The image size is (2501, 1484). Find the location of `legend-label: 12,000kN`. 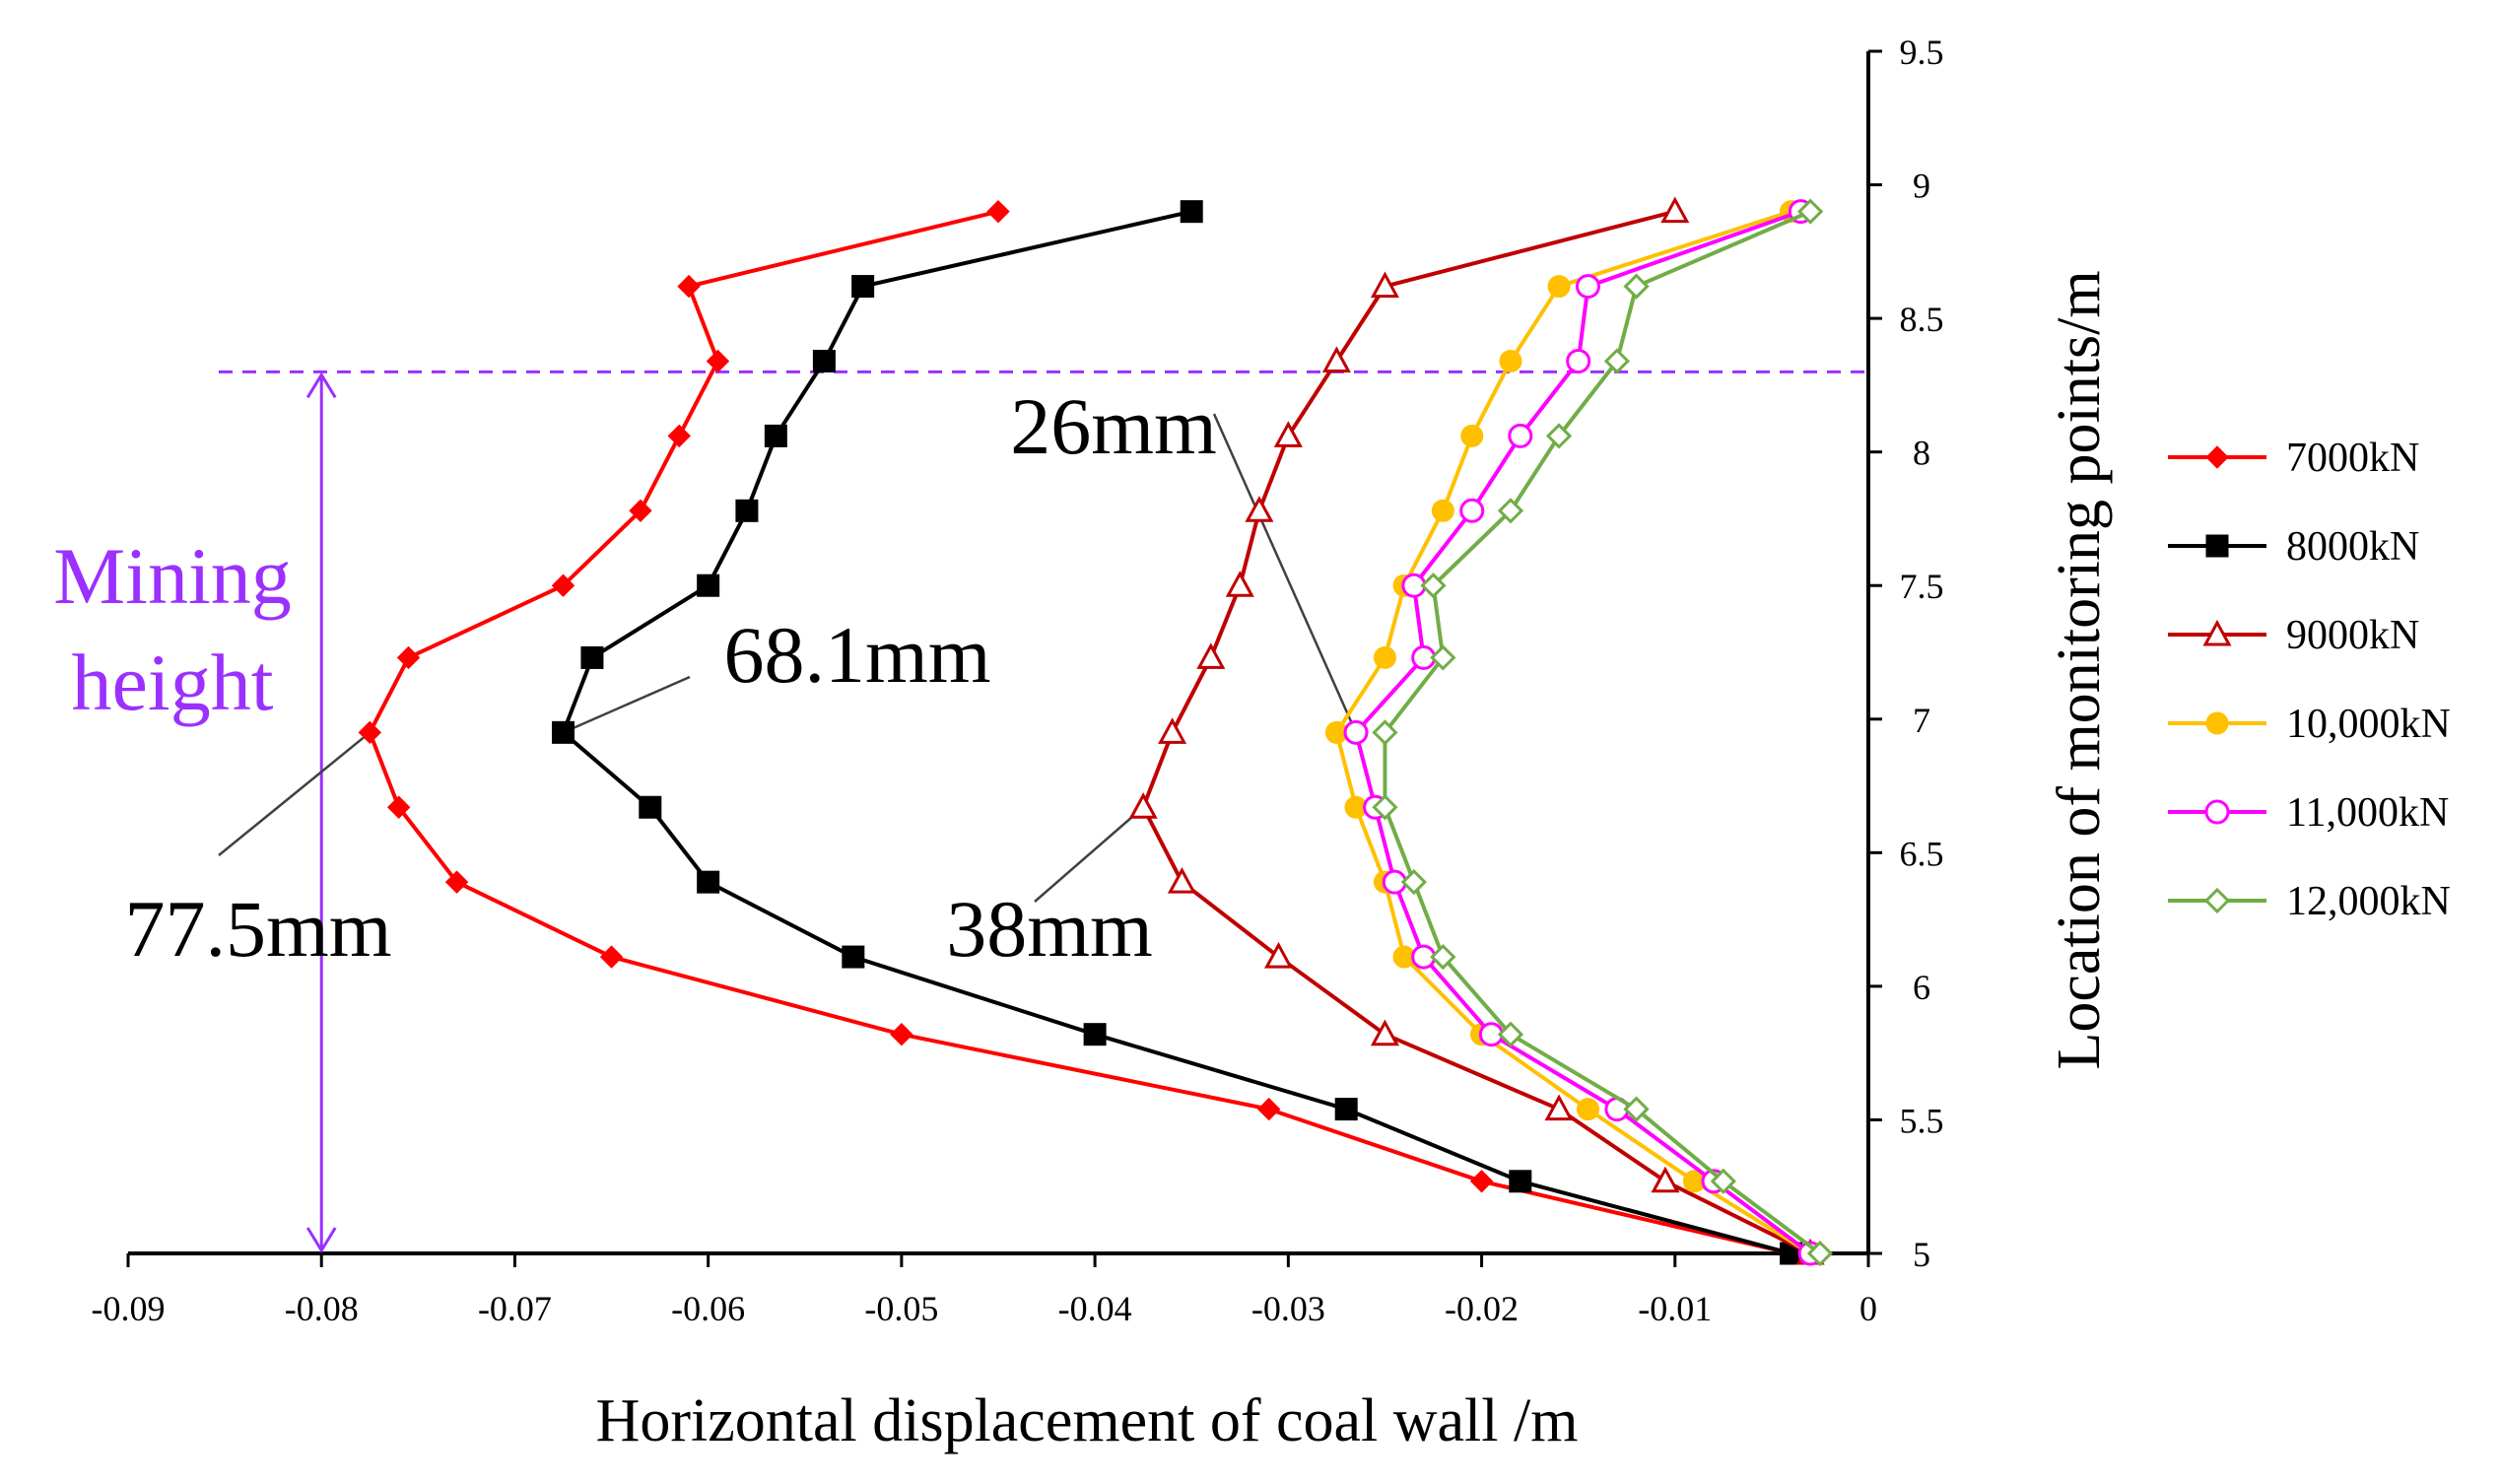

legend-label: 12,000kN is located at coordinates (2368, 901).